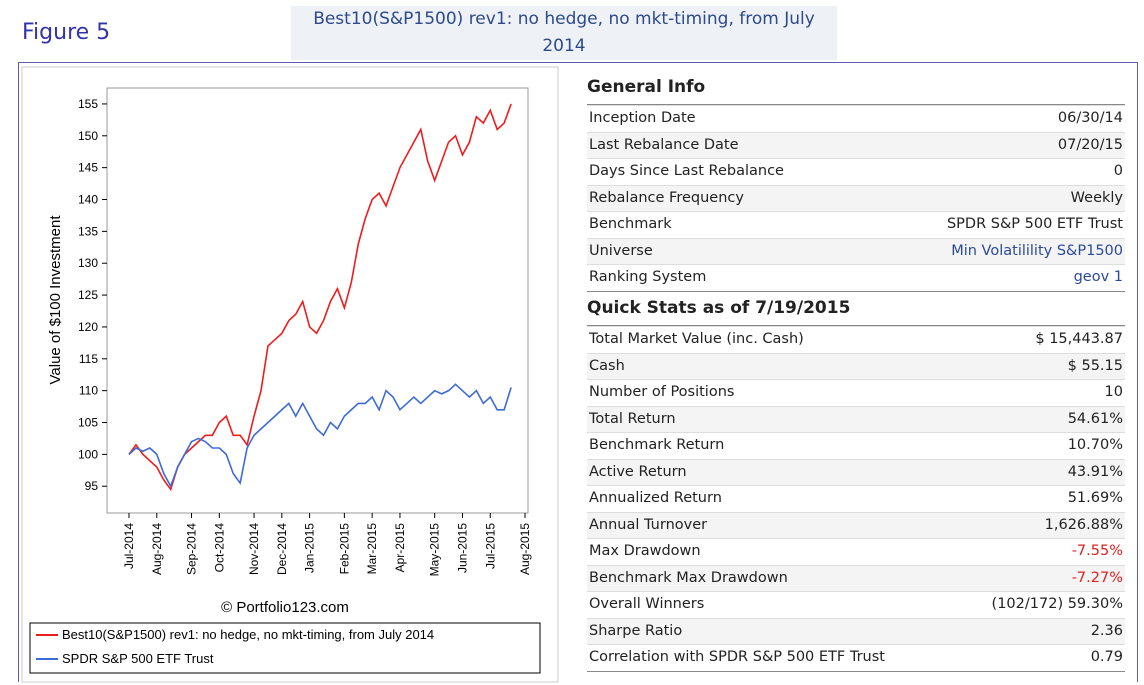  Describe the element at coordinates (648, 277) in the screenshot. I see `label: Ranking System` at that location.